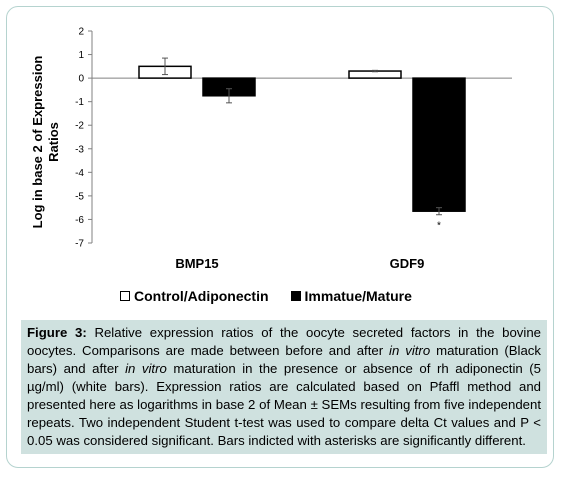 Image resolution: width=566 pixels, height=480 pixels. I want to click on legend-label-control: Control/Adiponectin, so click(201, 296).